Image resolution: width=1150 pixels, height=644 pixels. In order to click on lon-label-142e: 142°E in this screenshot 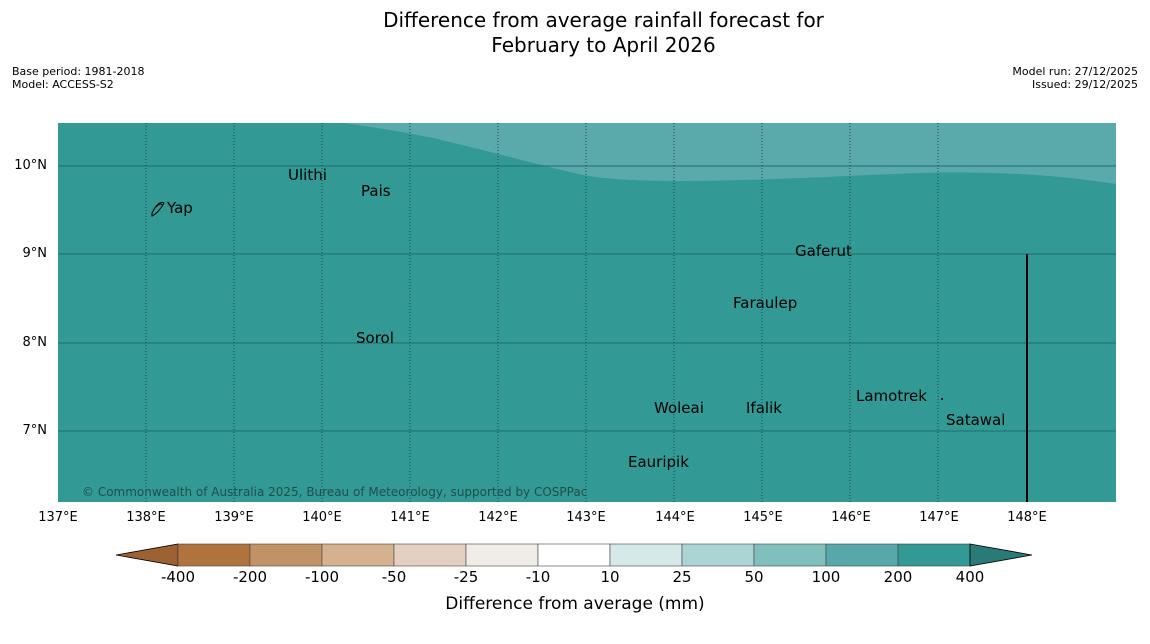, I will do `click(498, 517)`.